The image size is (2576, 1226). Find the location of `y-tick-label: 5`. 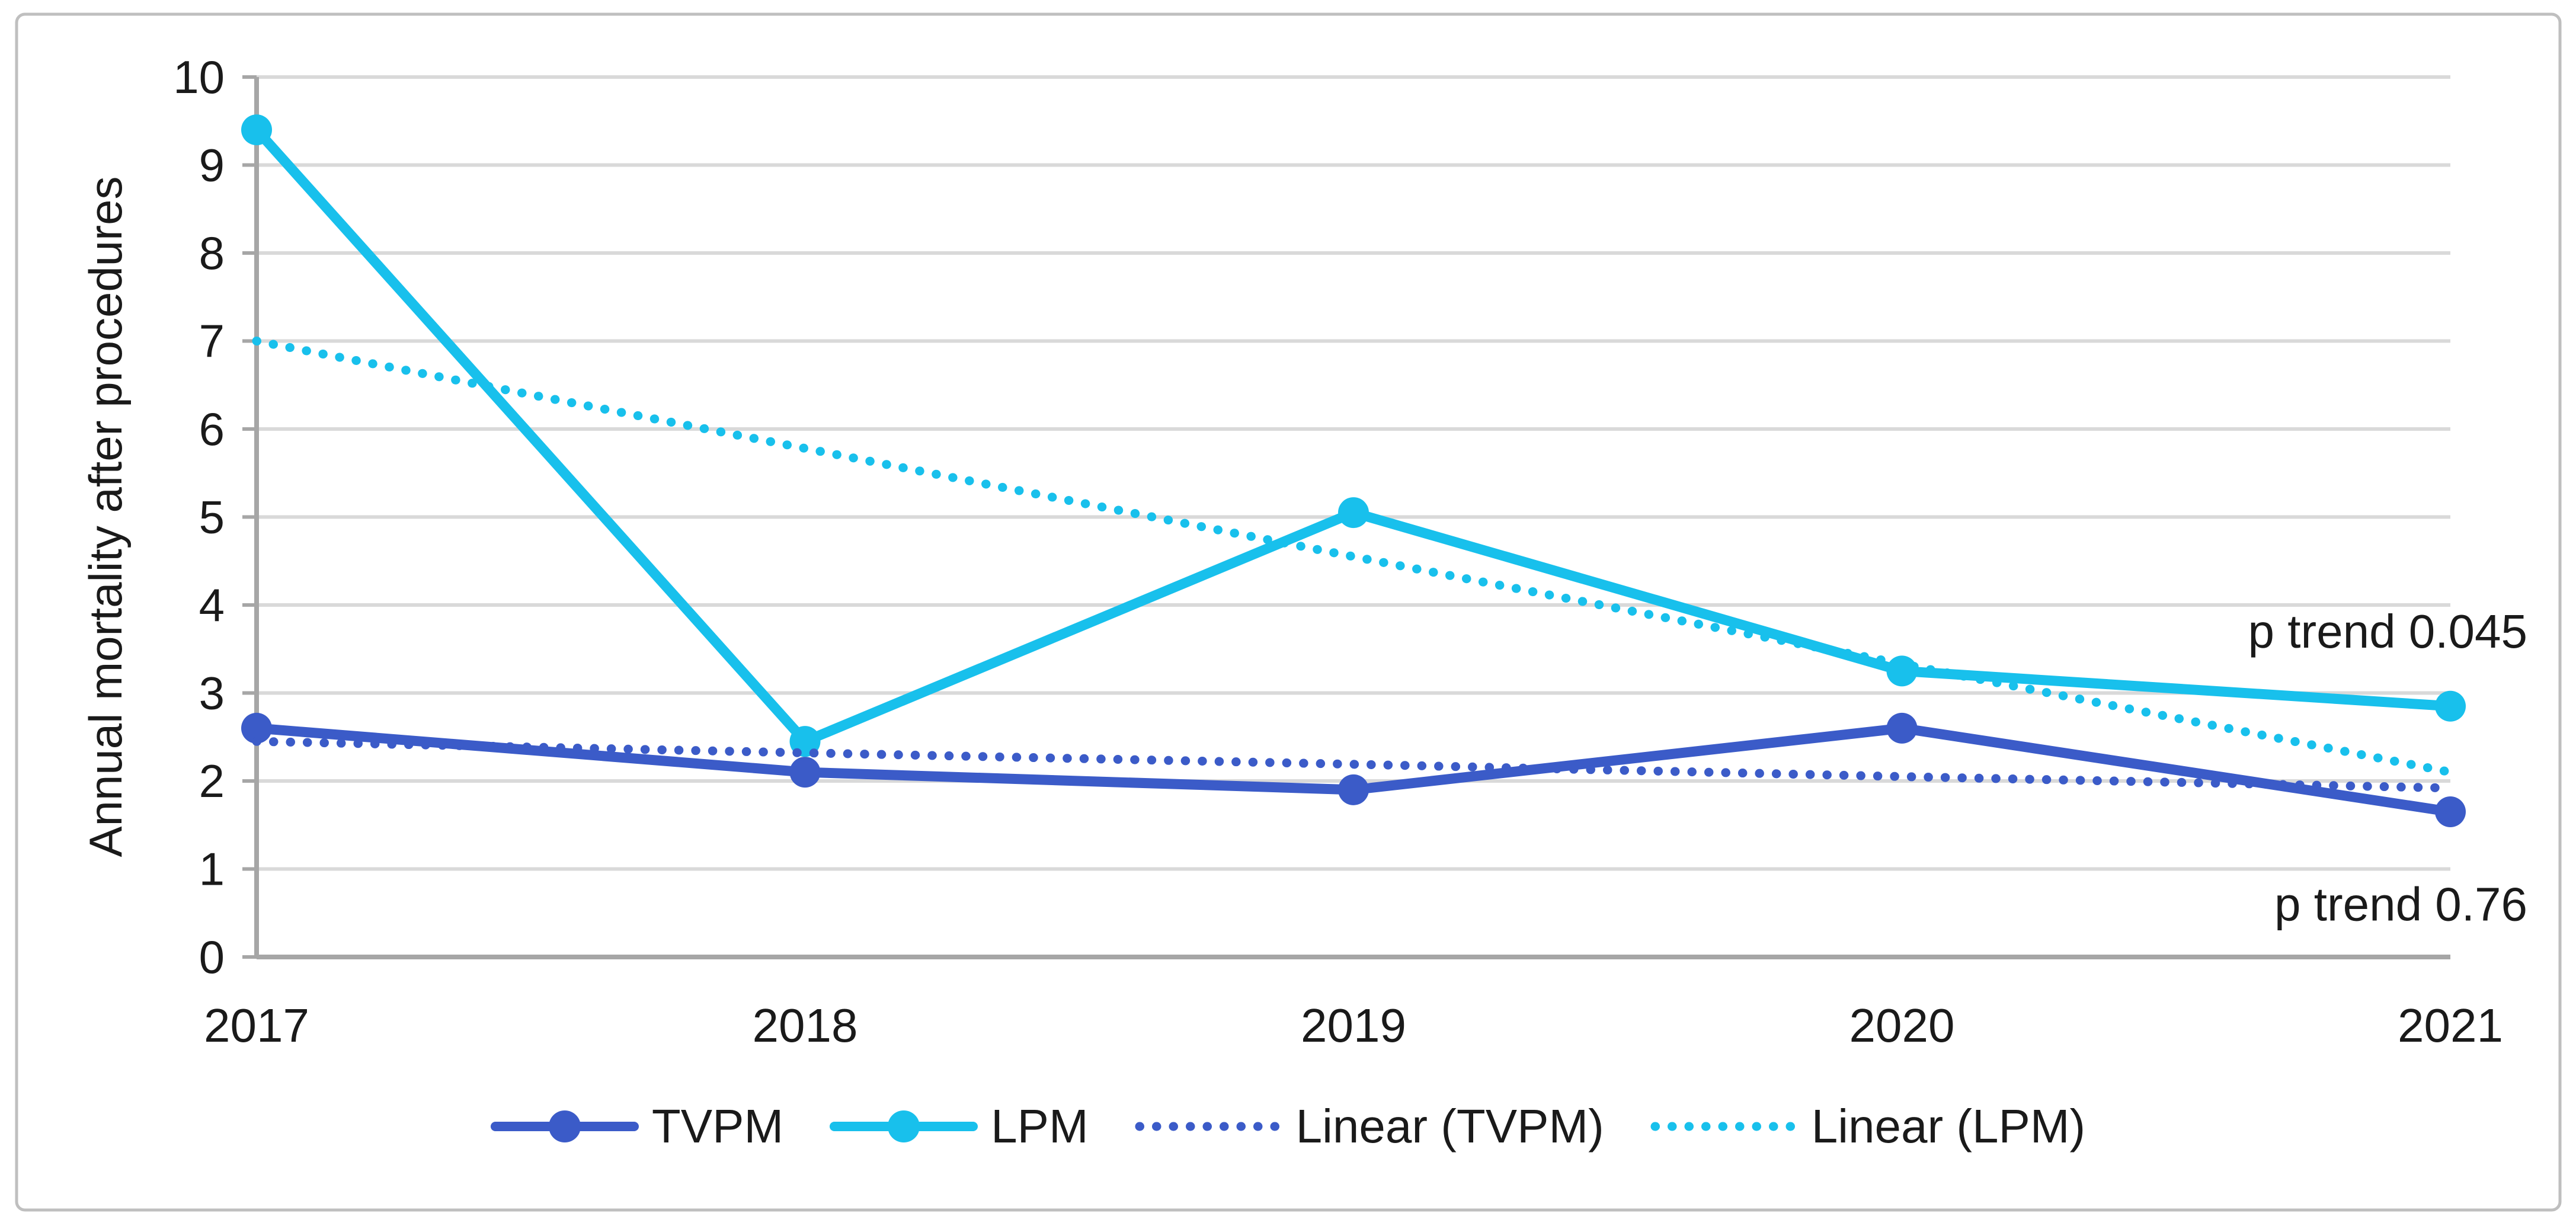

y-tick-label: 5 is located at coordinates (212, 517).